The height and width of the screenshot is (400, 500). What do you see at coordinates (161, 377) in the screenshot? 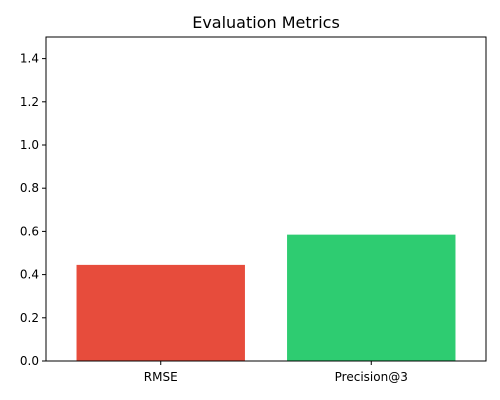
I see `x-tick-label: RMSE` at bounding box center [161, 377].